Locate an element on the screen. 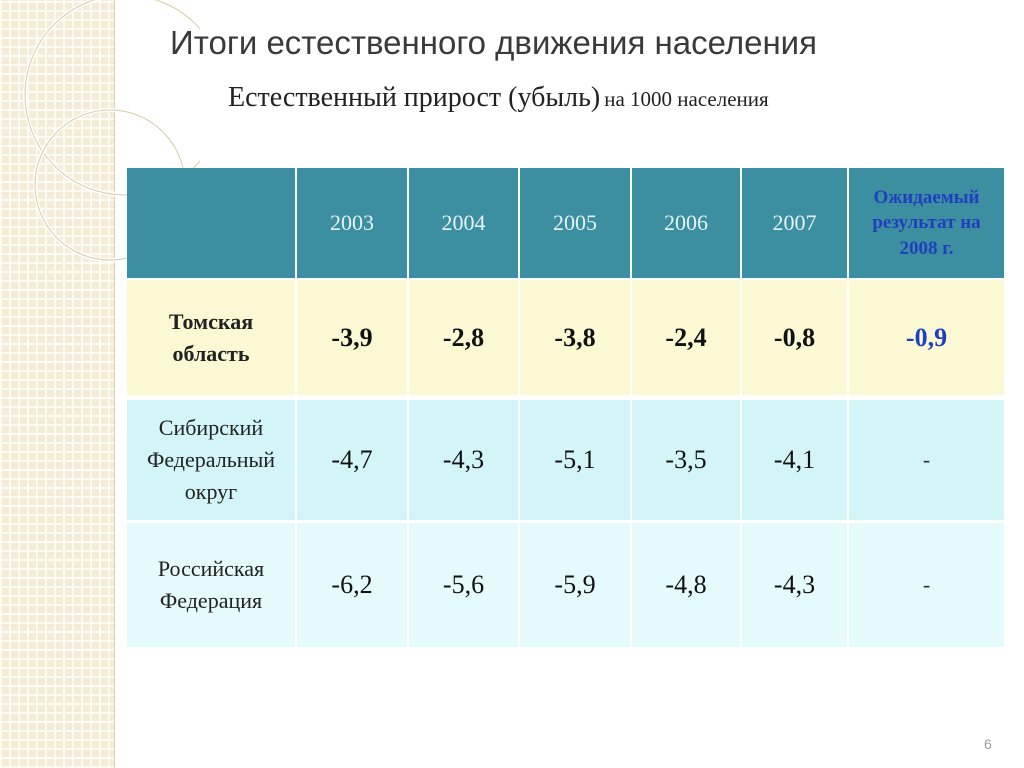  value-cell: -4,1 is located at coordinates (794, 460).